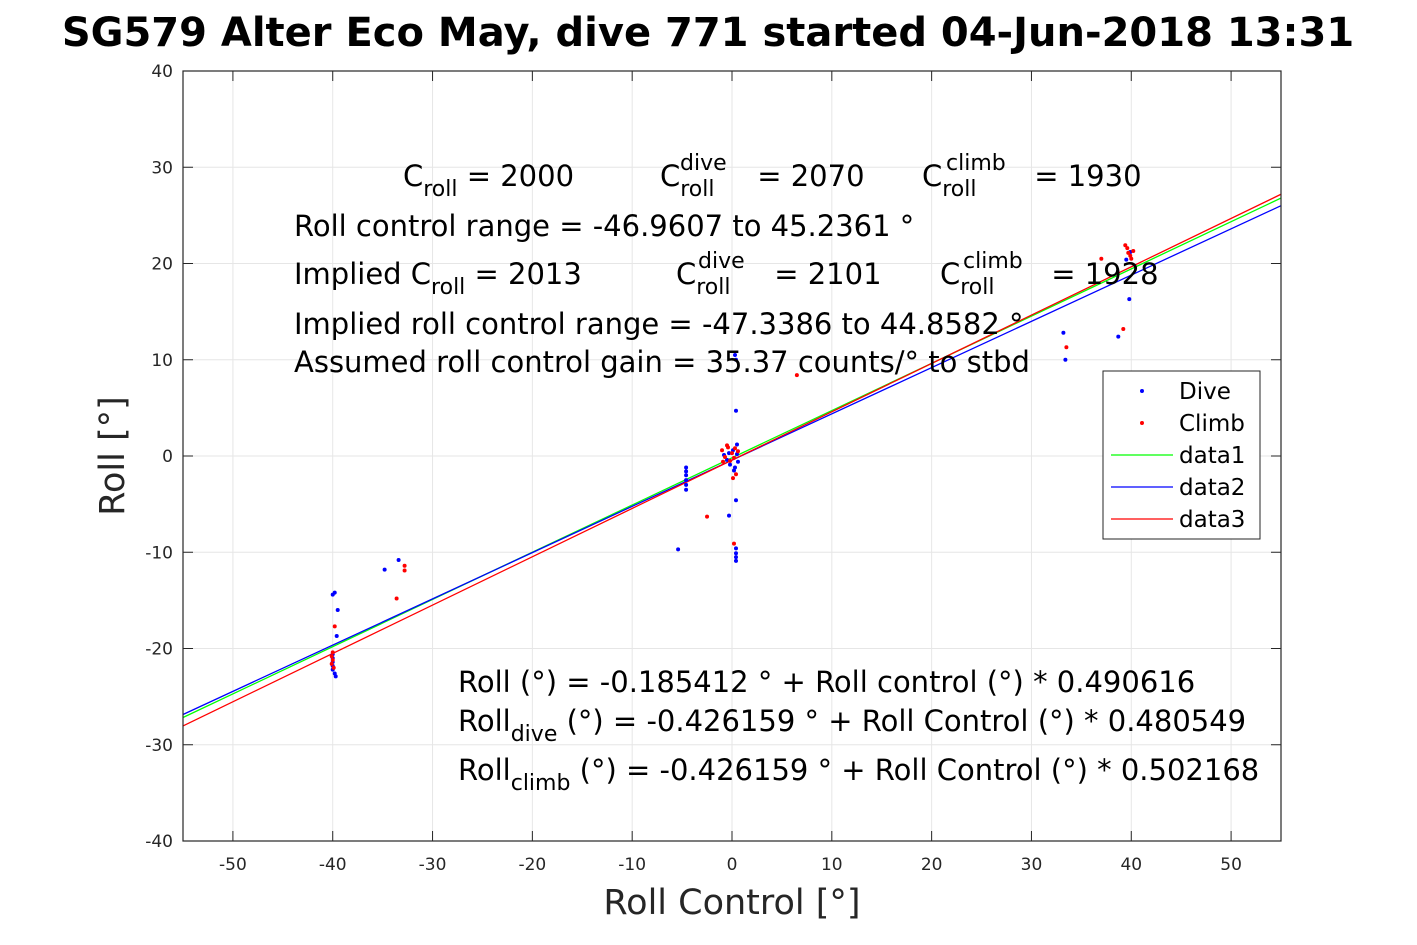  I want to click on implied-c-roll-climb-text: Crollclimb = 1928, so click(1049, 274).